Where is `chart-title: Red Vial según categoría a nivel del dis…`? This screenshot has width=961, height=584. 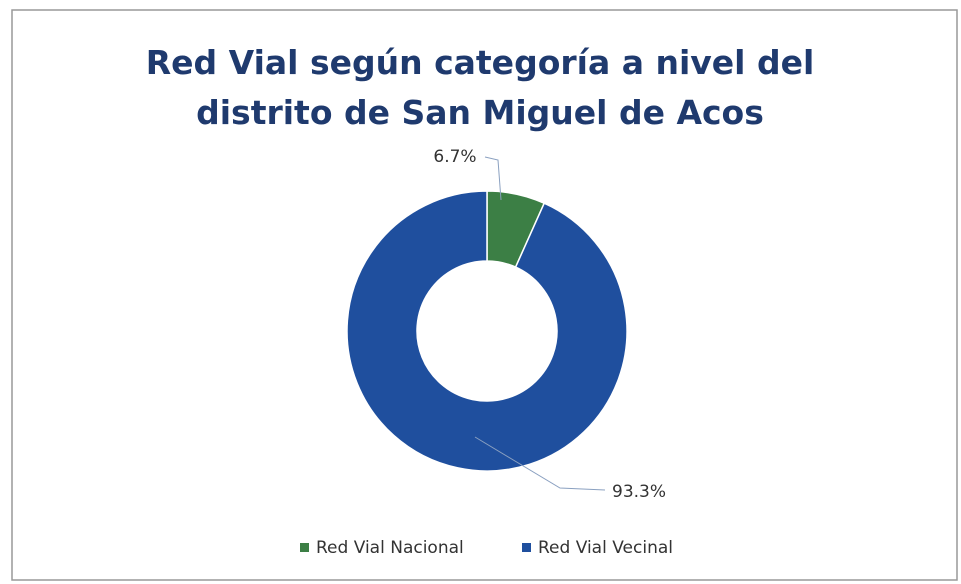 chart-title: Red Vial según categoría a nivel del dis… is located at coordinates (480, 87).